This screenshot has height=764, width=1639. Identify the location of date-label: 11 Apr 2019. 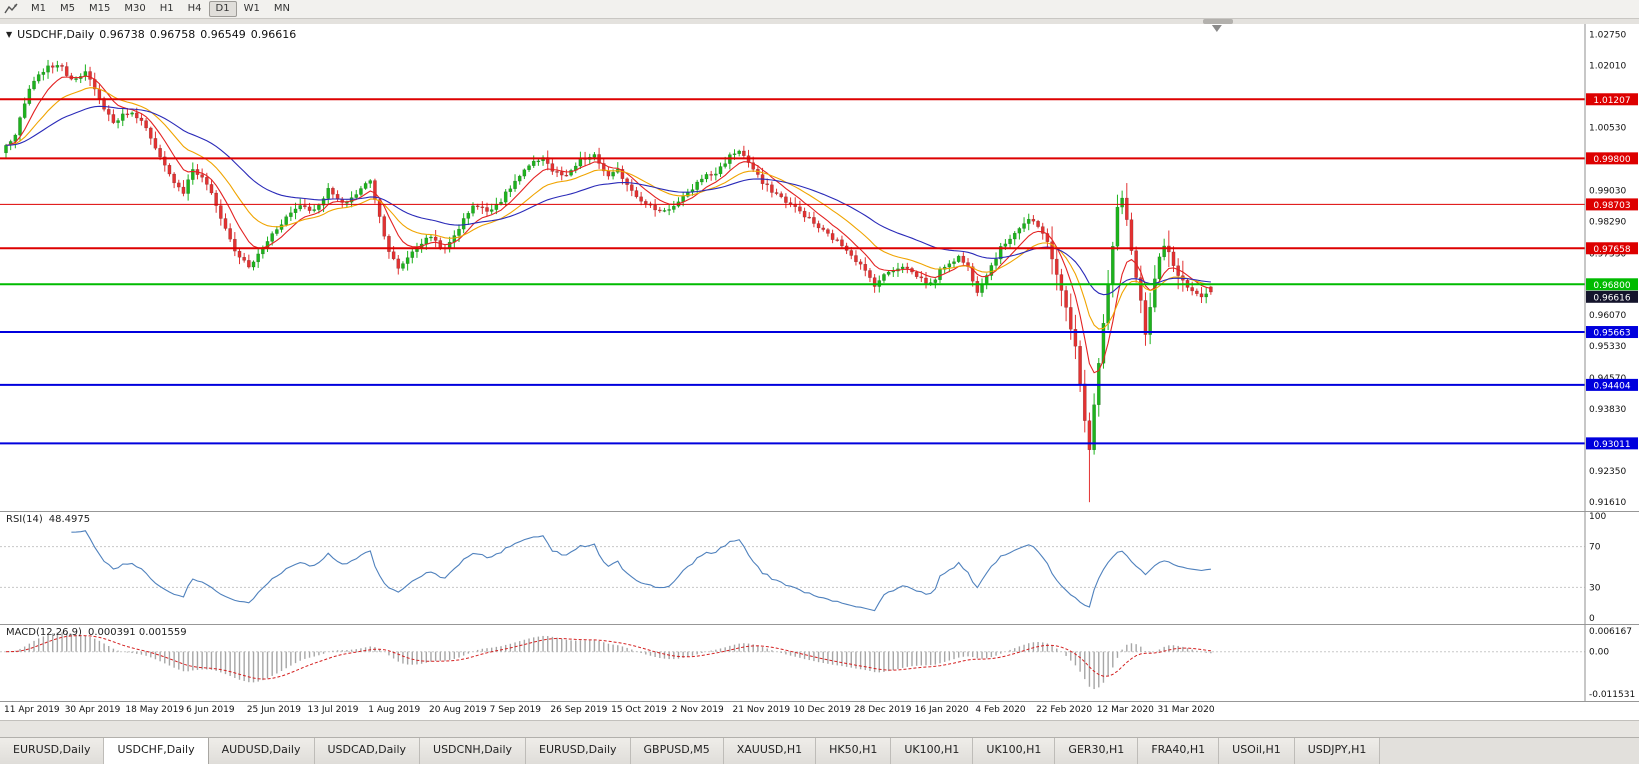
(32, 710).